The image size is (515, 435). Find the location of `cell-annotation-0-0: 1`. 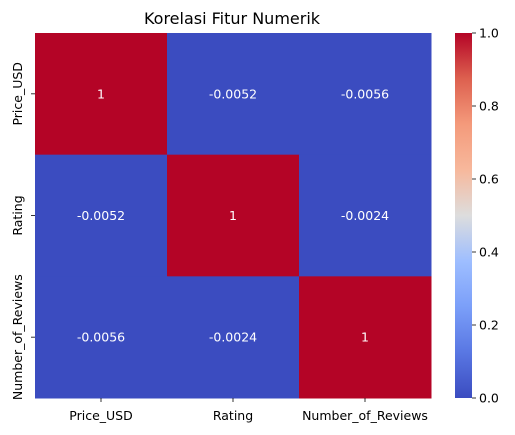

cell-annotation-0-0: 1 is located at coordinates (101, 93).